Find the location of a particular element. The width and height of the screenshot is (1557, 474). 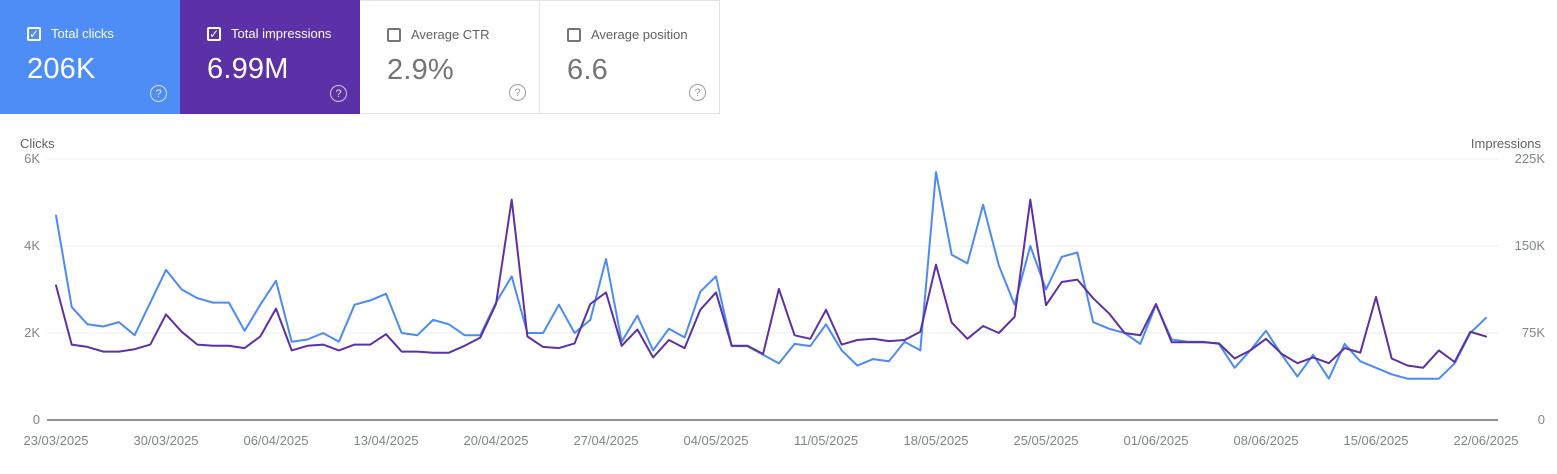

metric-value: 6.99M is located at coordinates (248, 69).